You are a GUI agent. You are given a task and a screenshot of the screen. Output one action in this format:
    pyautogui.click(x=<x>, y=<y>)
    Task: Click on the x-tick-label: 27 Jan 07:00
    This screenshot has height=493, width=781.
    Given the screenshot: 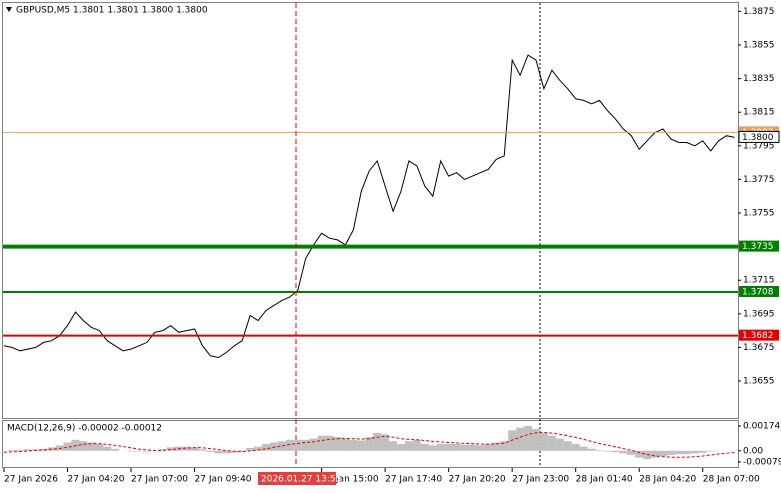 What is the action you would take?
    pyautogui.click(x=159, y=480)
    